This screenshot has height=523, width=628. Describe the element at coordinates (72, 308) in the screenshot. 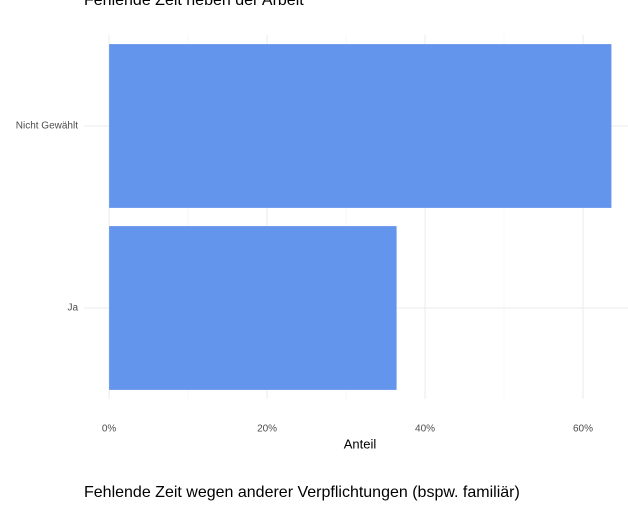

I see `y-tick-label: Ja` at that location.